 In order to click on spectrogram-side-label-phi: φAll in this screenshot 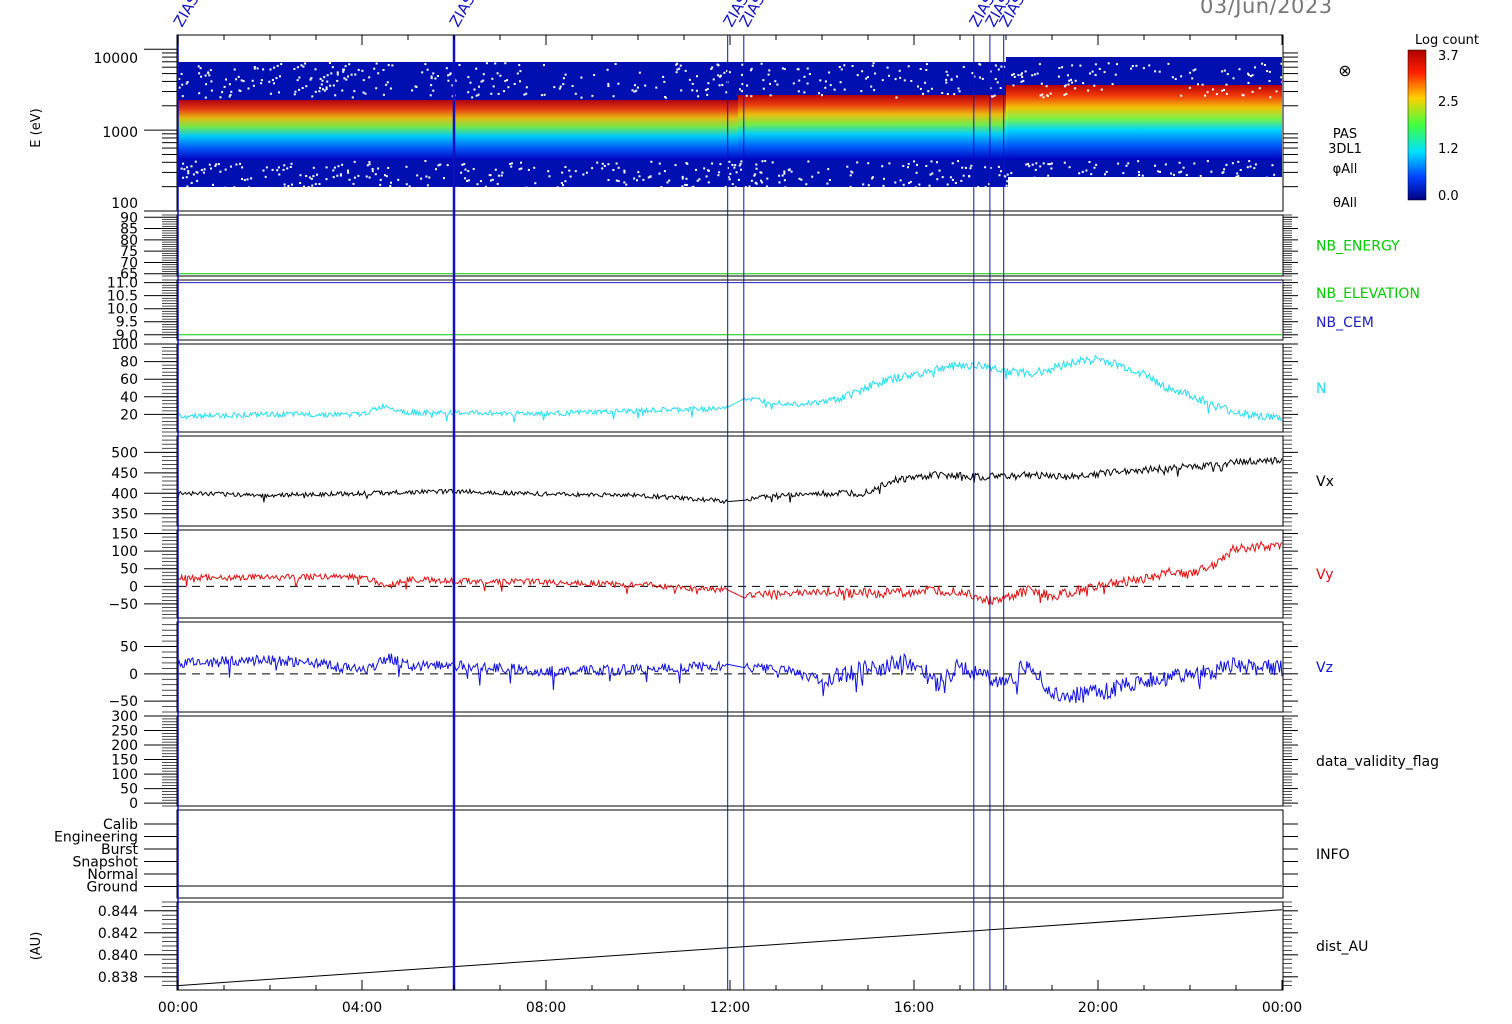, I will do `click(1345, 169)`.